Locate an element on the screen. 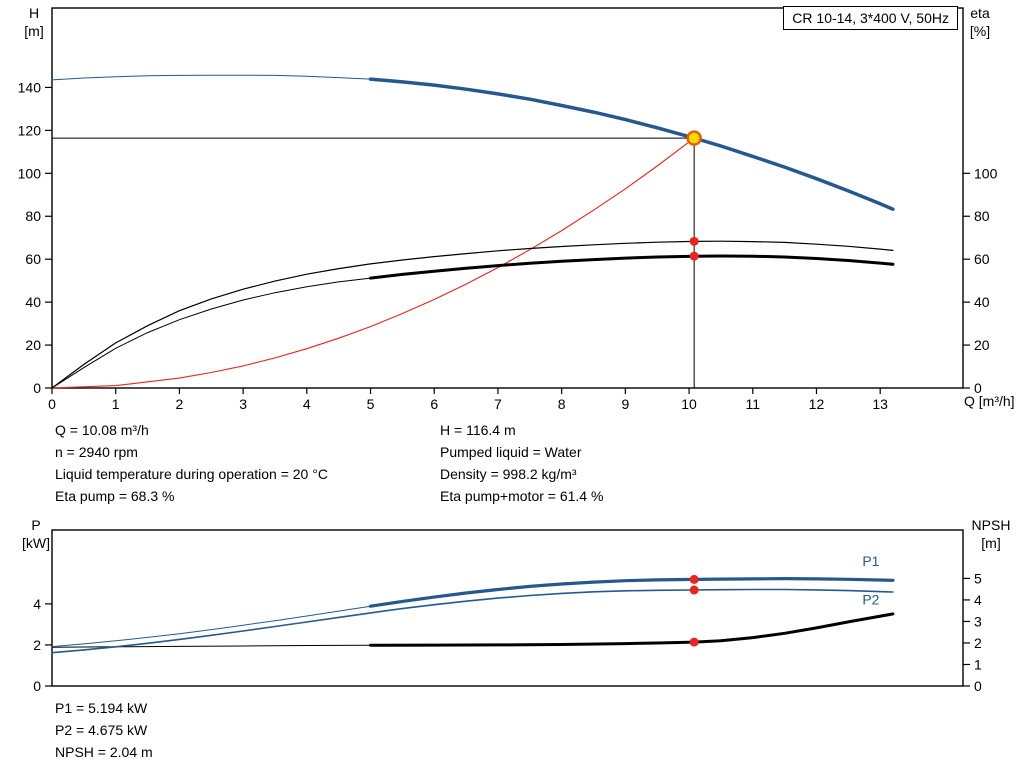 This screenshot has width=1024, height=781. info-density: Density = 998.2 kg/m³ is located at coordinates (508, 474).